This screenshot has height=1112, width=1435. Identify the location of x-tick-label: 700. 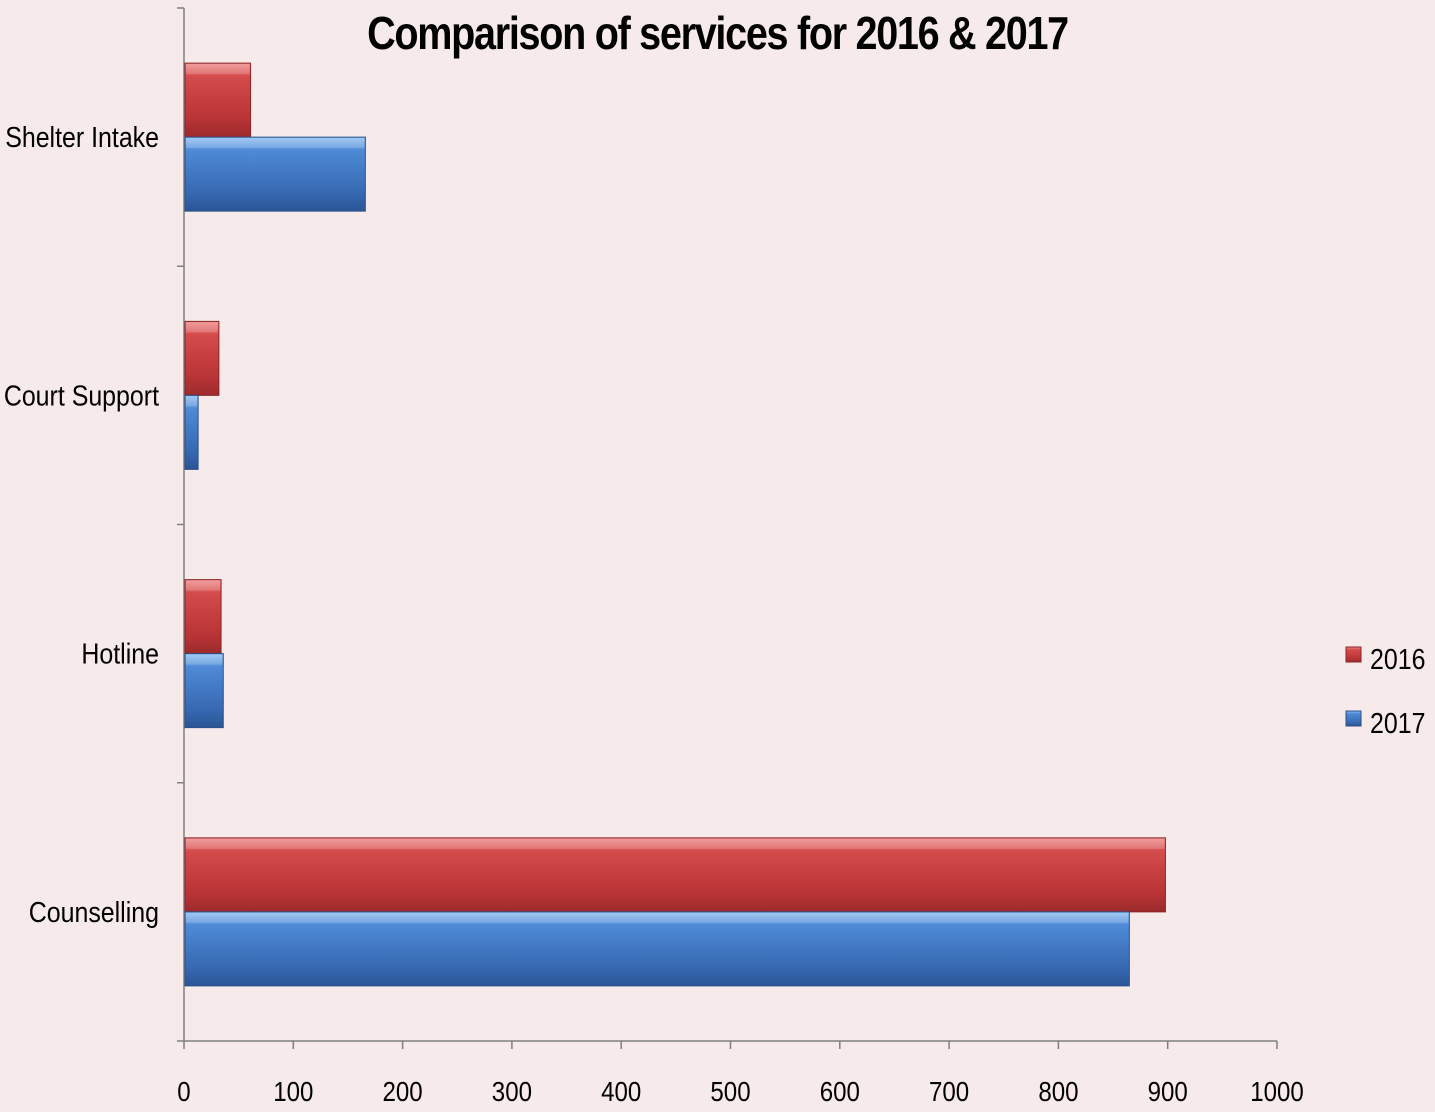
(949, 1091).